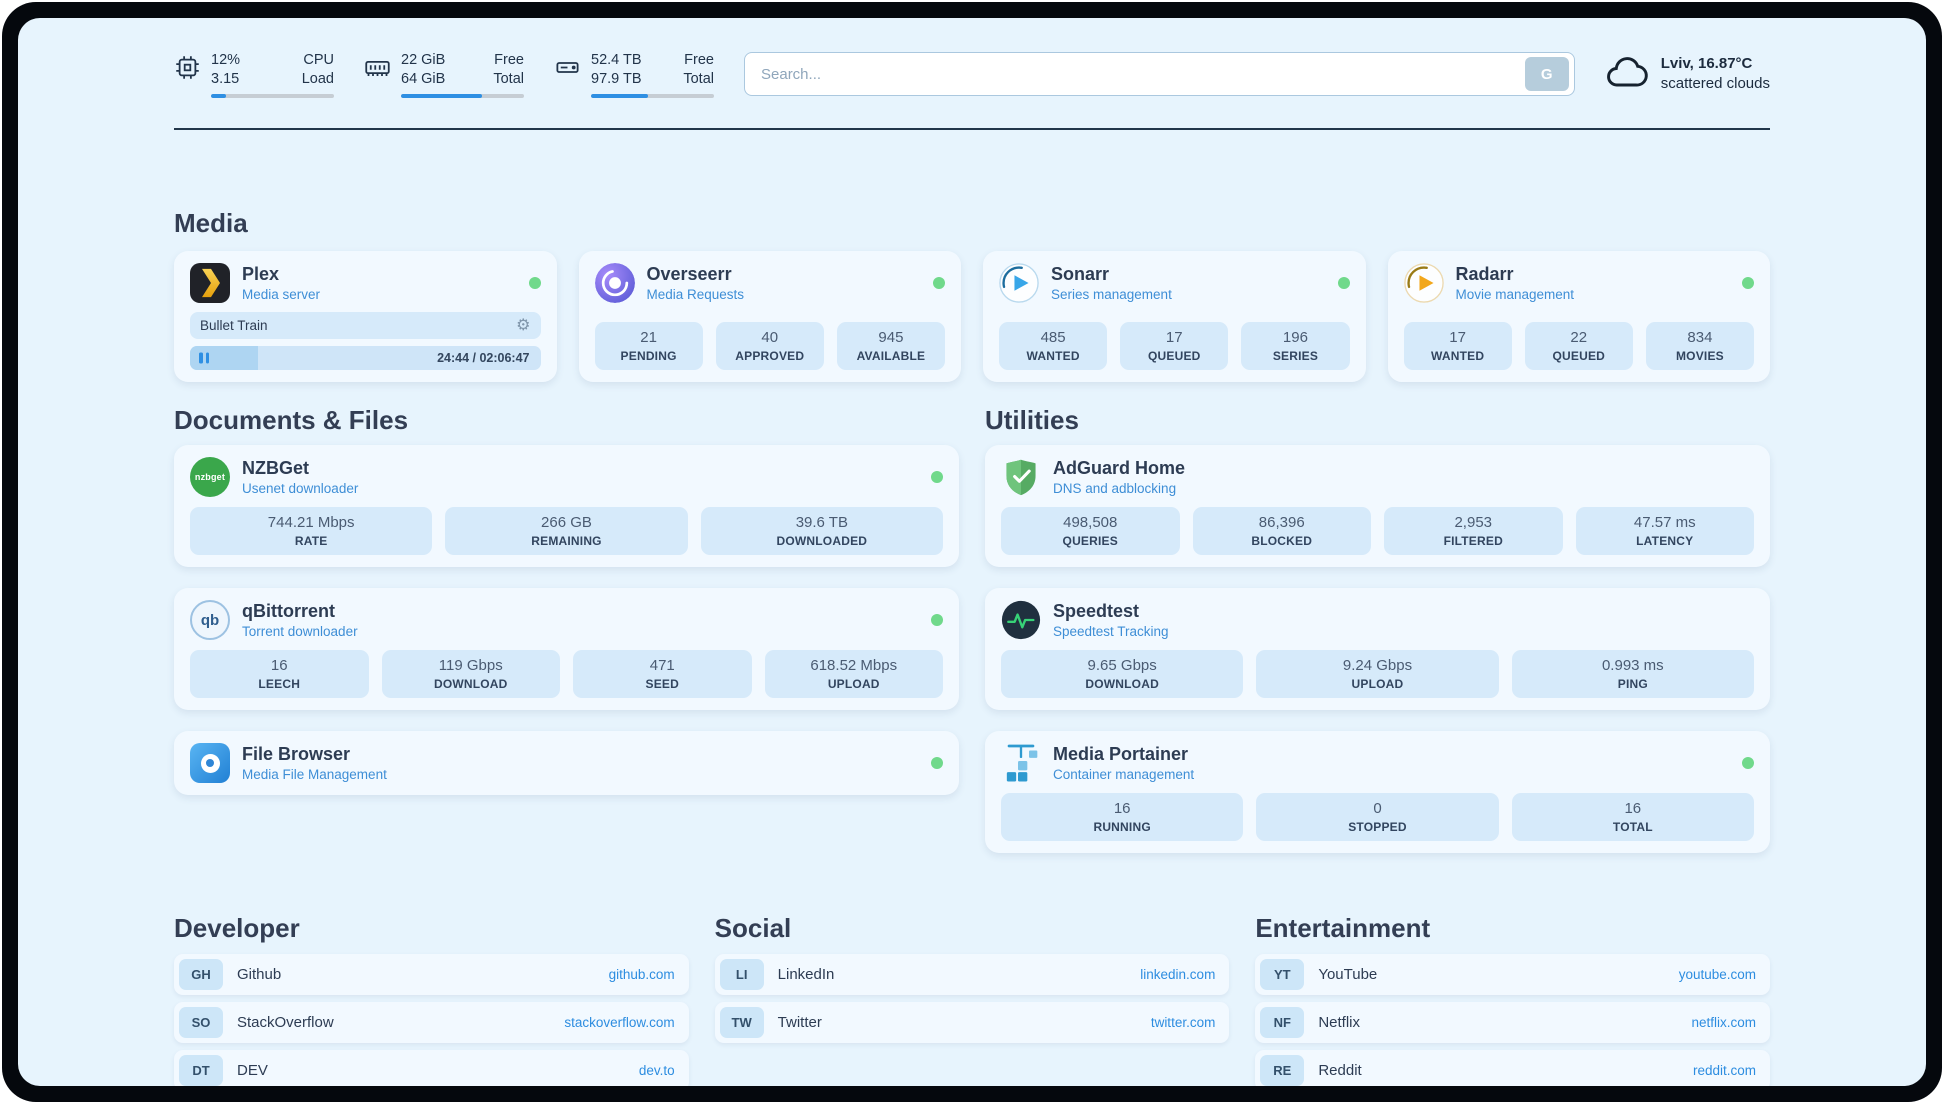 This screenshot has height=1104, width=1944. I want to click on bookmark-abbr-badge: GH, so click(201, 974).